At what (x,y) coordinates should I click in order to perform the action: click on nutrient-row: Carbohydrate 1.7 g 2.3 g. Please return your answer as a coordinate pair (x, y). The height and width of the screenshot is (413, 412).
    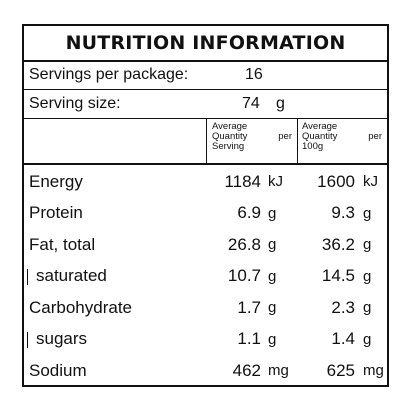
    Looking at the image, I should click on (205, 307).